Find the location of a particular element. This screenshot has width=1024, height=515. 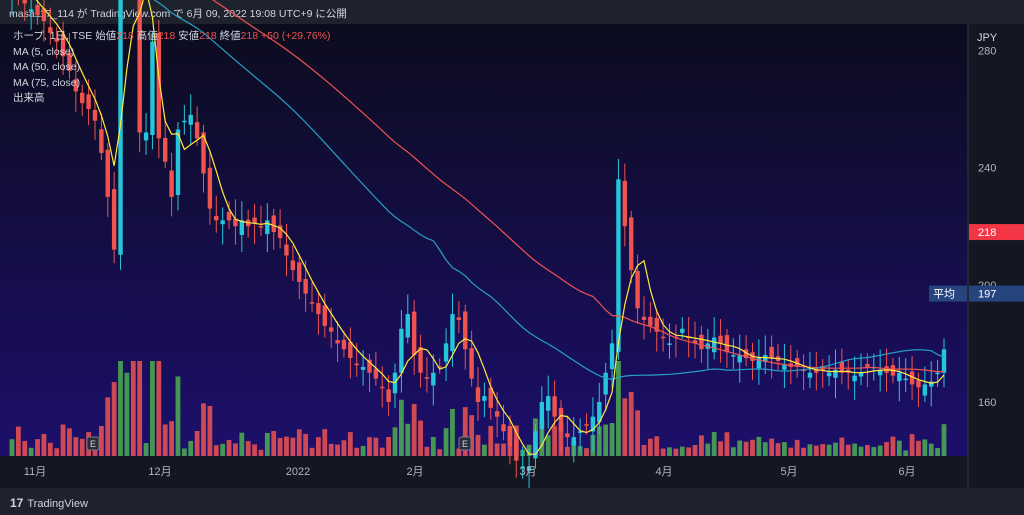

legend-ma5: MA (5, close) is located at coordinates (44, 51).